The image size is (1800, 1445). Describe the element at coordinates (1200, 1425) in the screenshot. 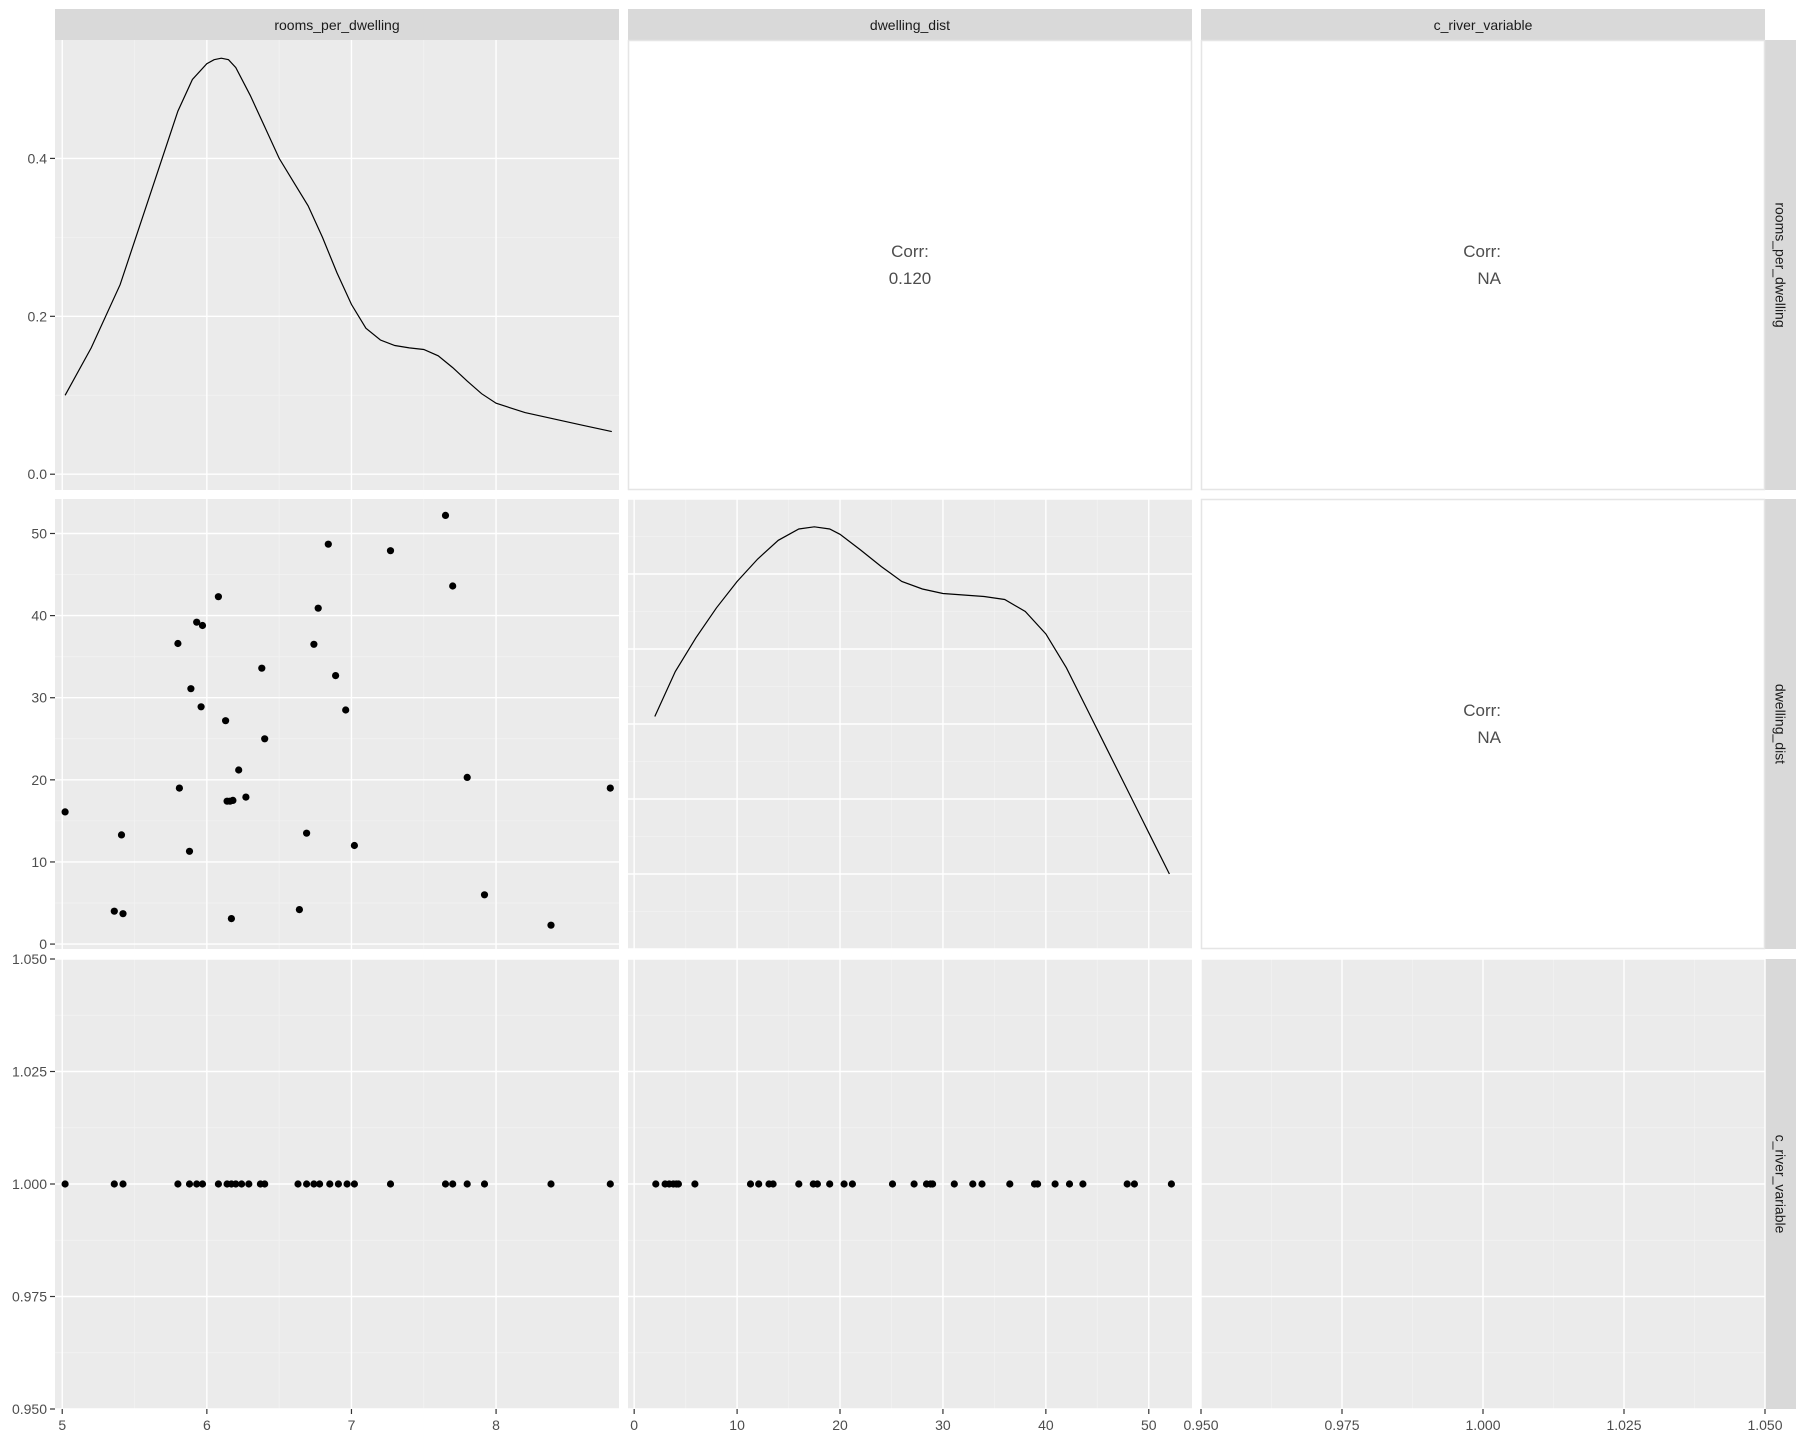

I see `x-axis-tick-label: 0.950` at that location.